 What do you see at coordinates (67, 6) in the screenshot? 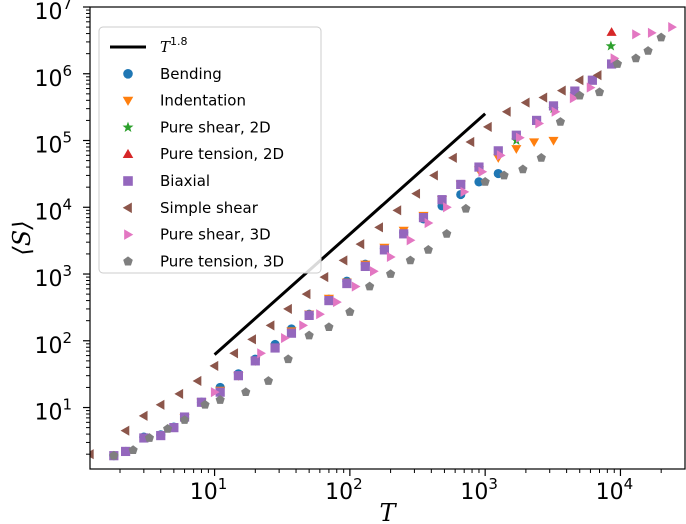
I see `tick-exponent: 7` at bounding box center [67, 6].